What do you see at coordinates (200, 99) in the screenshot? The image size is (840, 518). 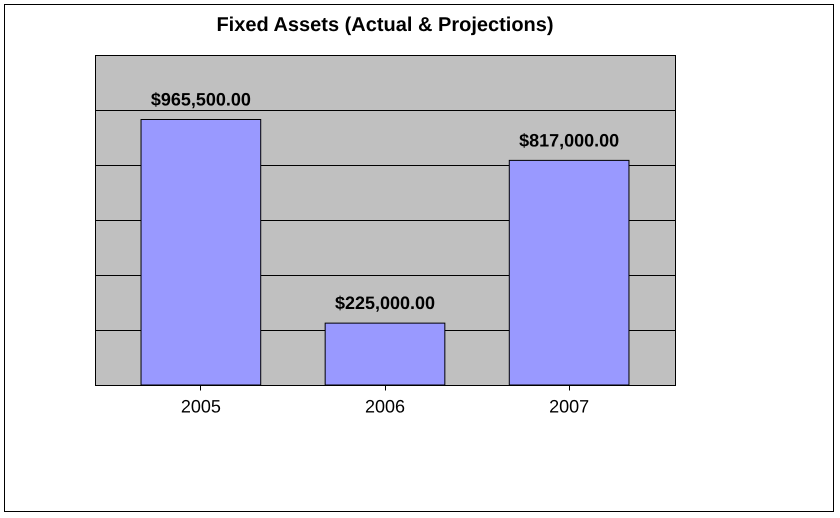 I see `data-label: $965,500.00` at bounding box center [200, 99].